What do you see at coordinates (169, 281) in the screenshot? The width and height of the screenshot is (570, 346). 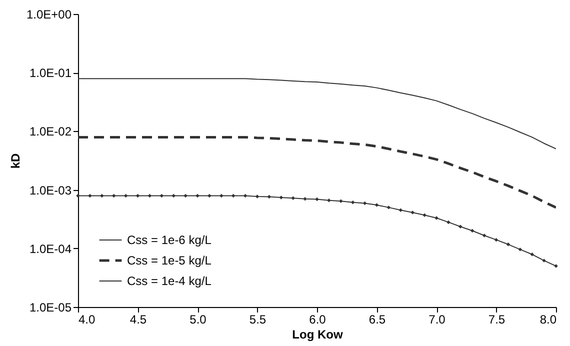 I see `legend-label: Css = 1e-4 kg/L` at bounding box center [169, 281].